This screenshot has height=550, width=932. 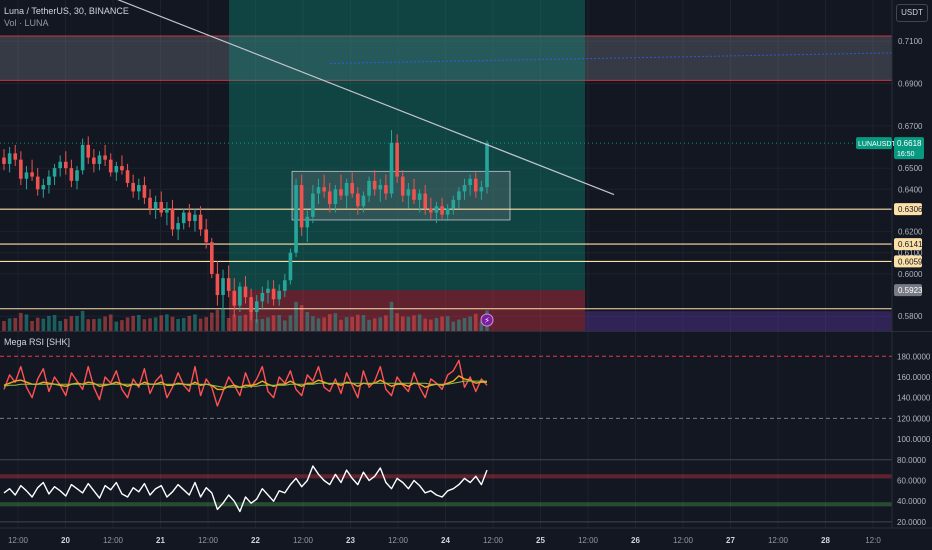 I want to click on rsi-tick-label: 120.0000, so click(x=914, y=418).